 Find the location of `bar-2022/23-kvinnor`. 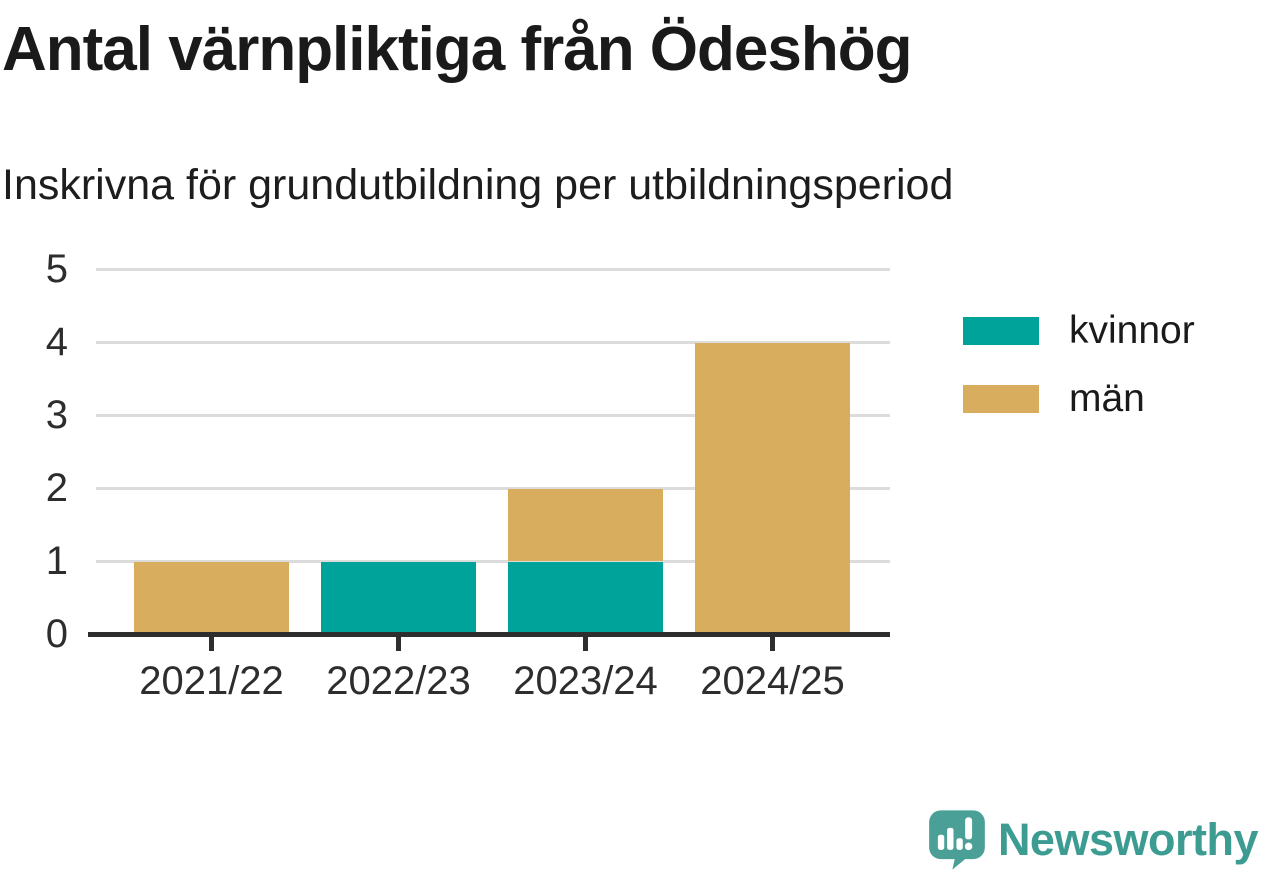

bar-2022/23-kvinnor is located at coordinates (398, 597).